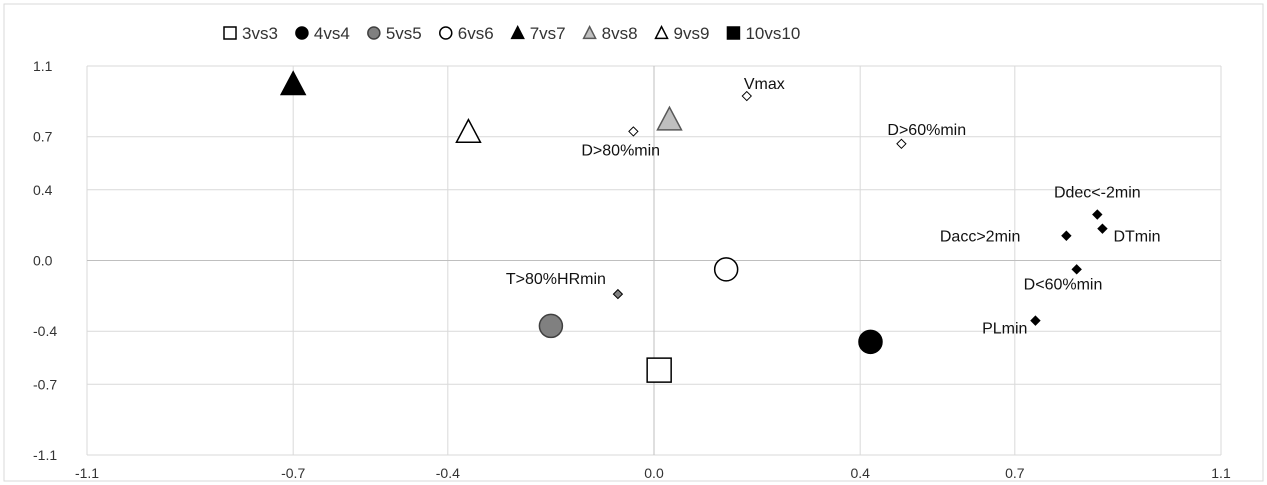 Image resolution: width=1267 pixels, height=485 pixels. Describe the element at coordinates (293, 473) in the screenshot. I see `x-tick-label: -0.7` at that location.